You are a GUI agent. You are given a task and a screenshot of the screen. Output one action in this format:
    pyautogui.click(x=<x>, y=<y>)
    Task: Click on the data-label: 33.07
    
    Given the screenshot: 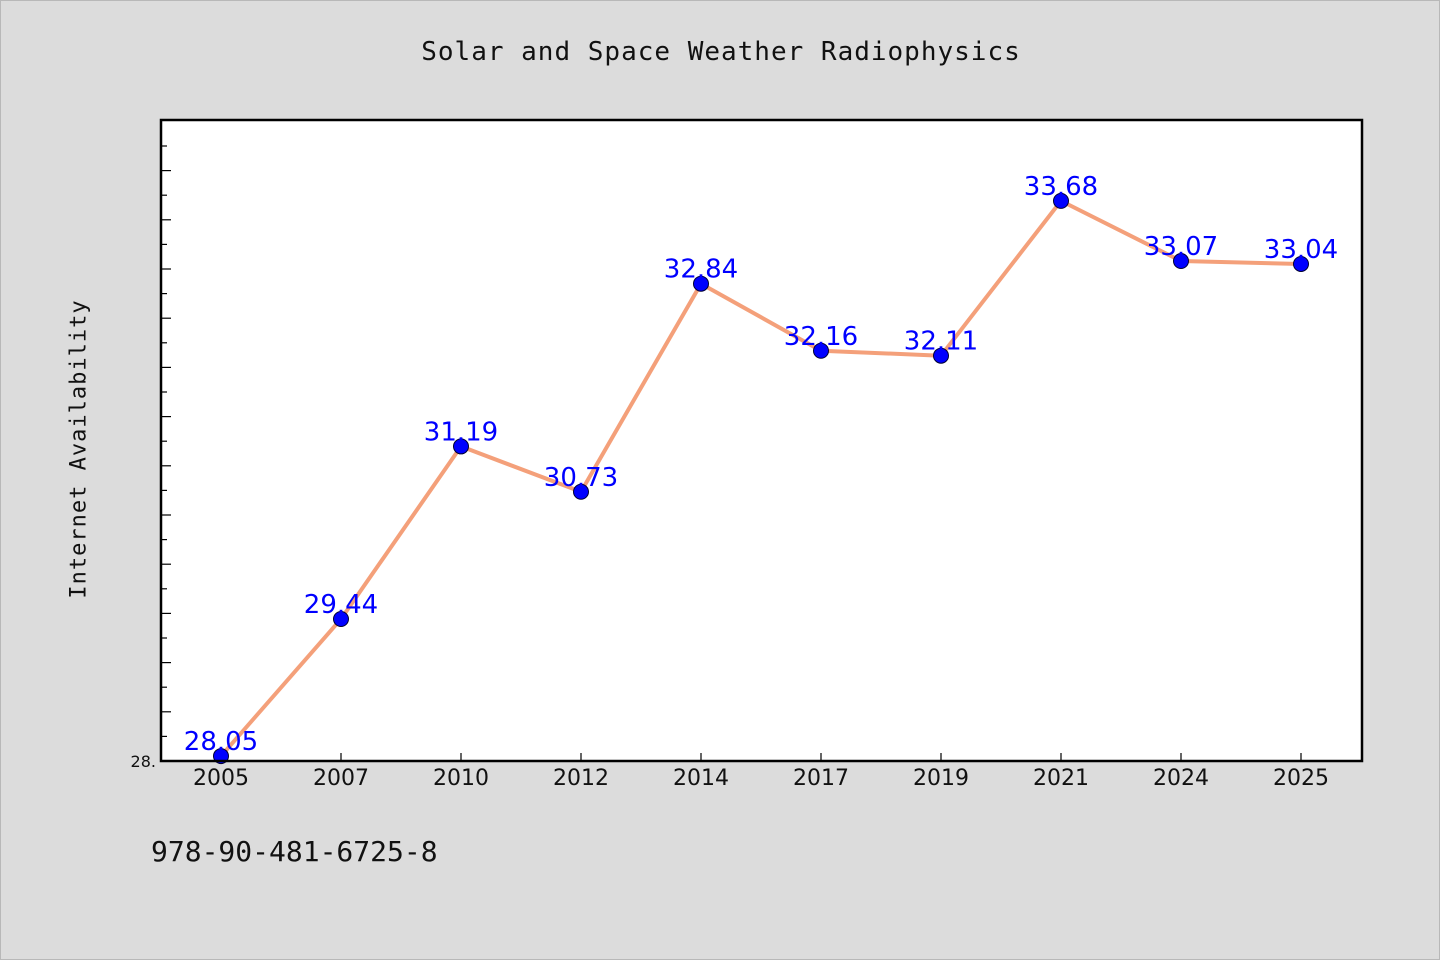 What is the action you would take?
    pyautogui.click(x=1181, y=247)
    